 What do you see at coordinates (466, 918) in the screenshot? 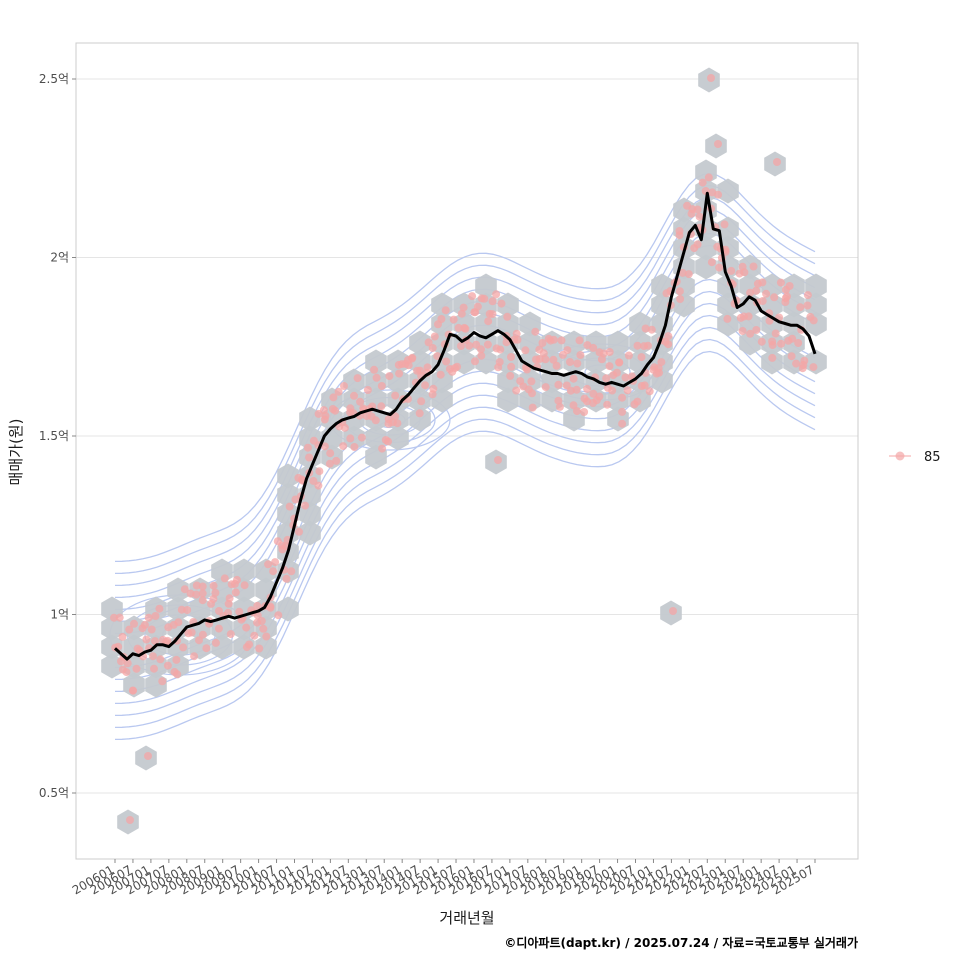
I see `x-axis-title: 거래년월` at bounding box center [466, 918].